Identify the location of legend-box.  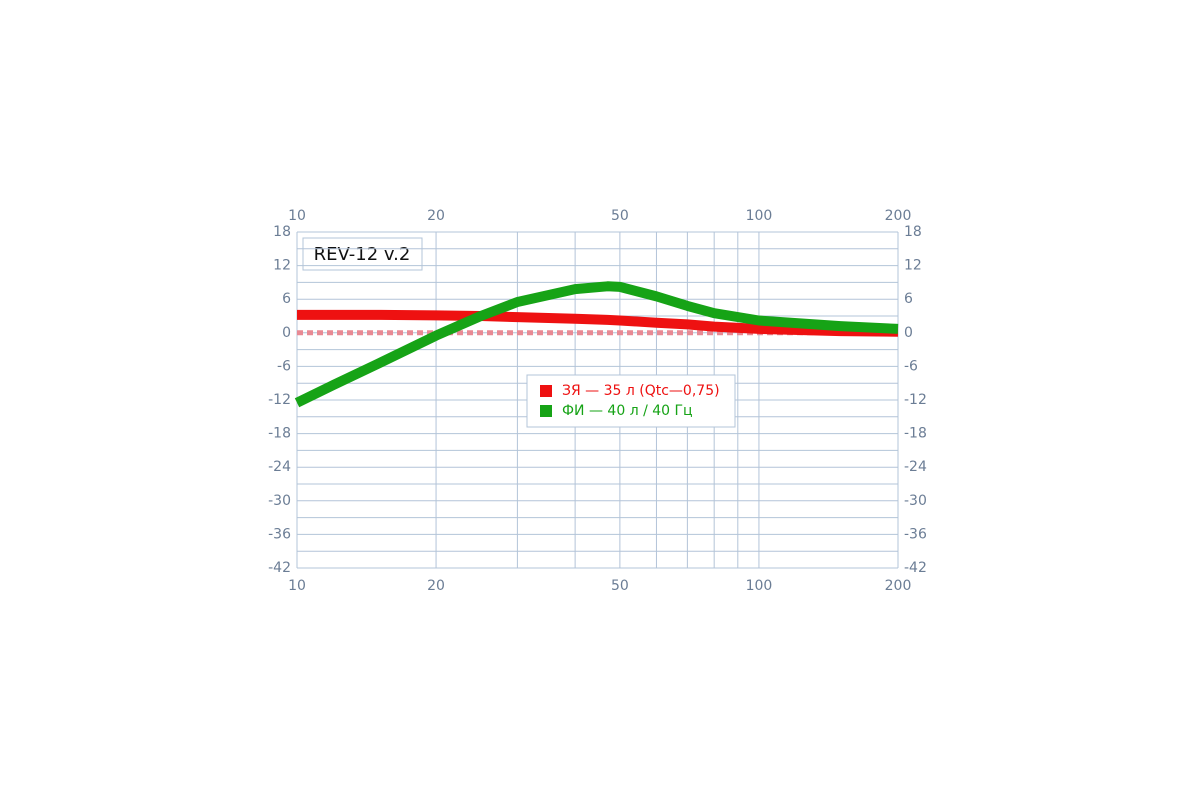
(631, 401).